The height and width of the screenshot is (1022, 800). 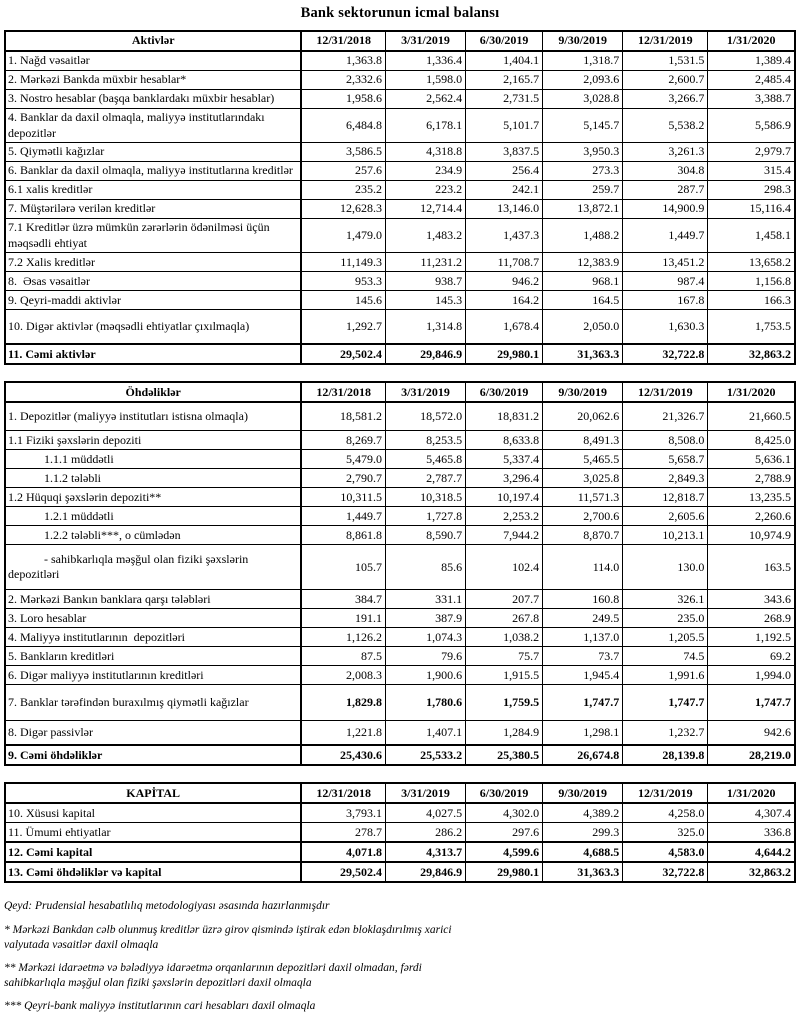 What do you see at coordinates (583, 327) in the screenshot?
I see `cell-value: 2,050.0` at bounding box center [583, 327].